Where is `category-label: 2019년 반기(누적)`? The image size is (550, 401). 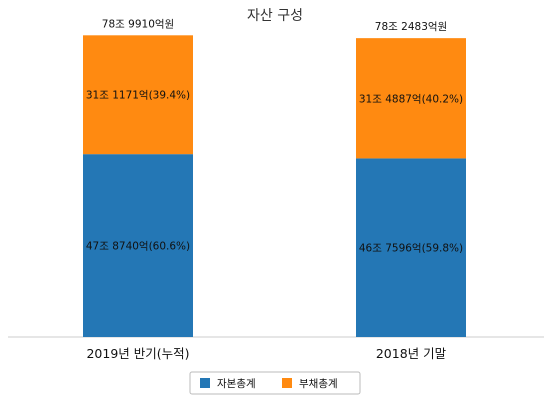
category-label: 2019년 반기(누적) is located at coordinates (137, 353).